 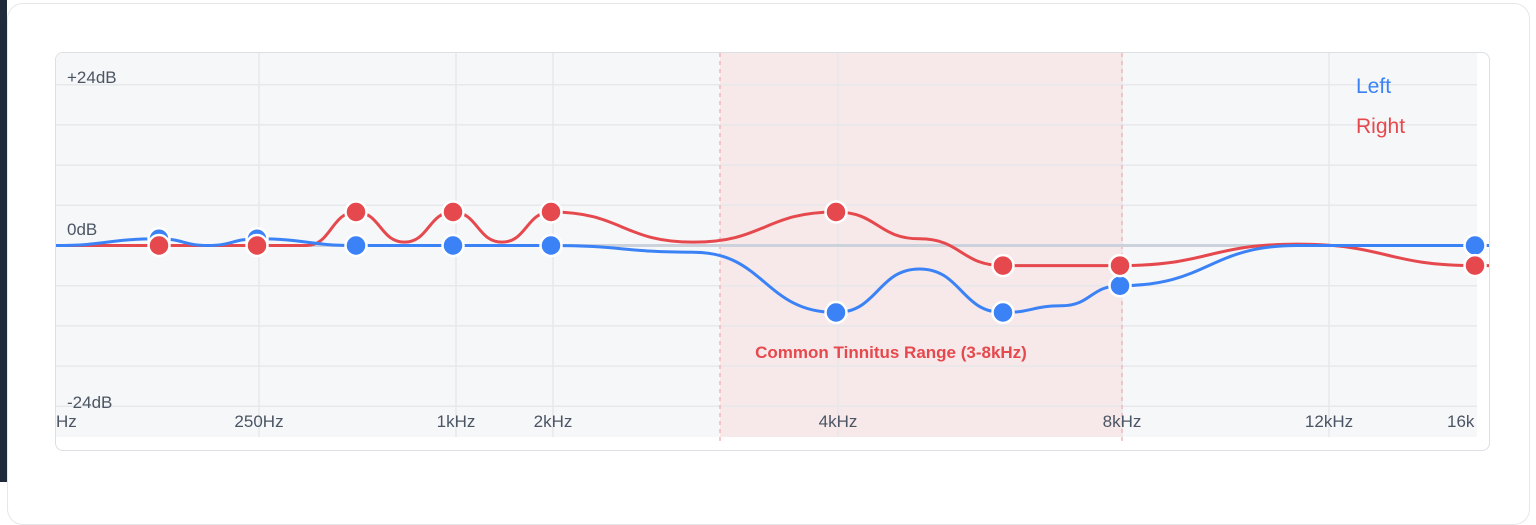 What do you see at coordinates (838, 421) in the screenshot?
I see `x-tick-label: 4kHz` at bounding box center [838, 421].